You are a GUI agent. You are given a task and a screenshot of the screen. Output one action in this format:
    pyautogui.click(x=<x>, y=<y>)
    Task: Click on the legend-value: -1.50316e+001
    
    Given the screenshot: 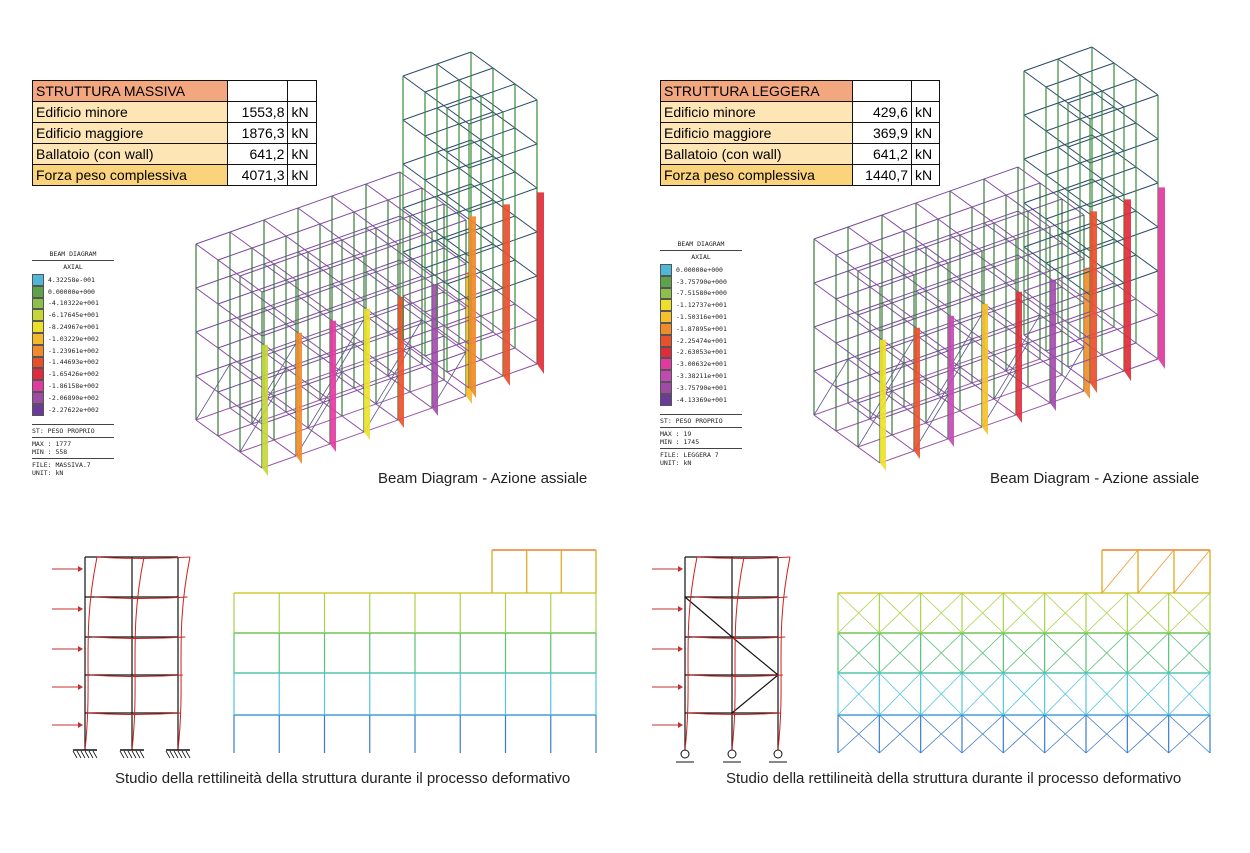 What is the action you would take?
    pyautogui.click(x=701, y=317)
    